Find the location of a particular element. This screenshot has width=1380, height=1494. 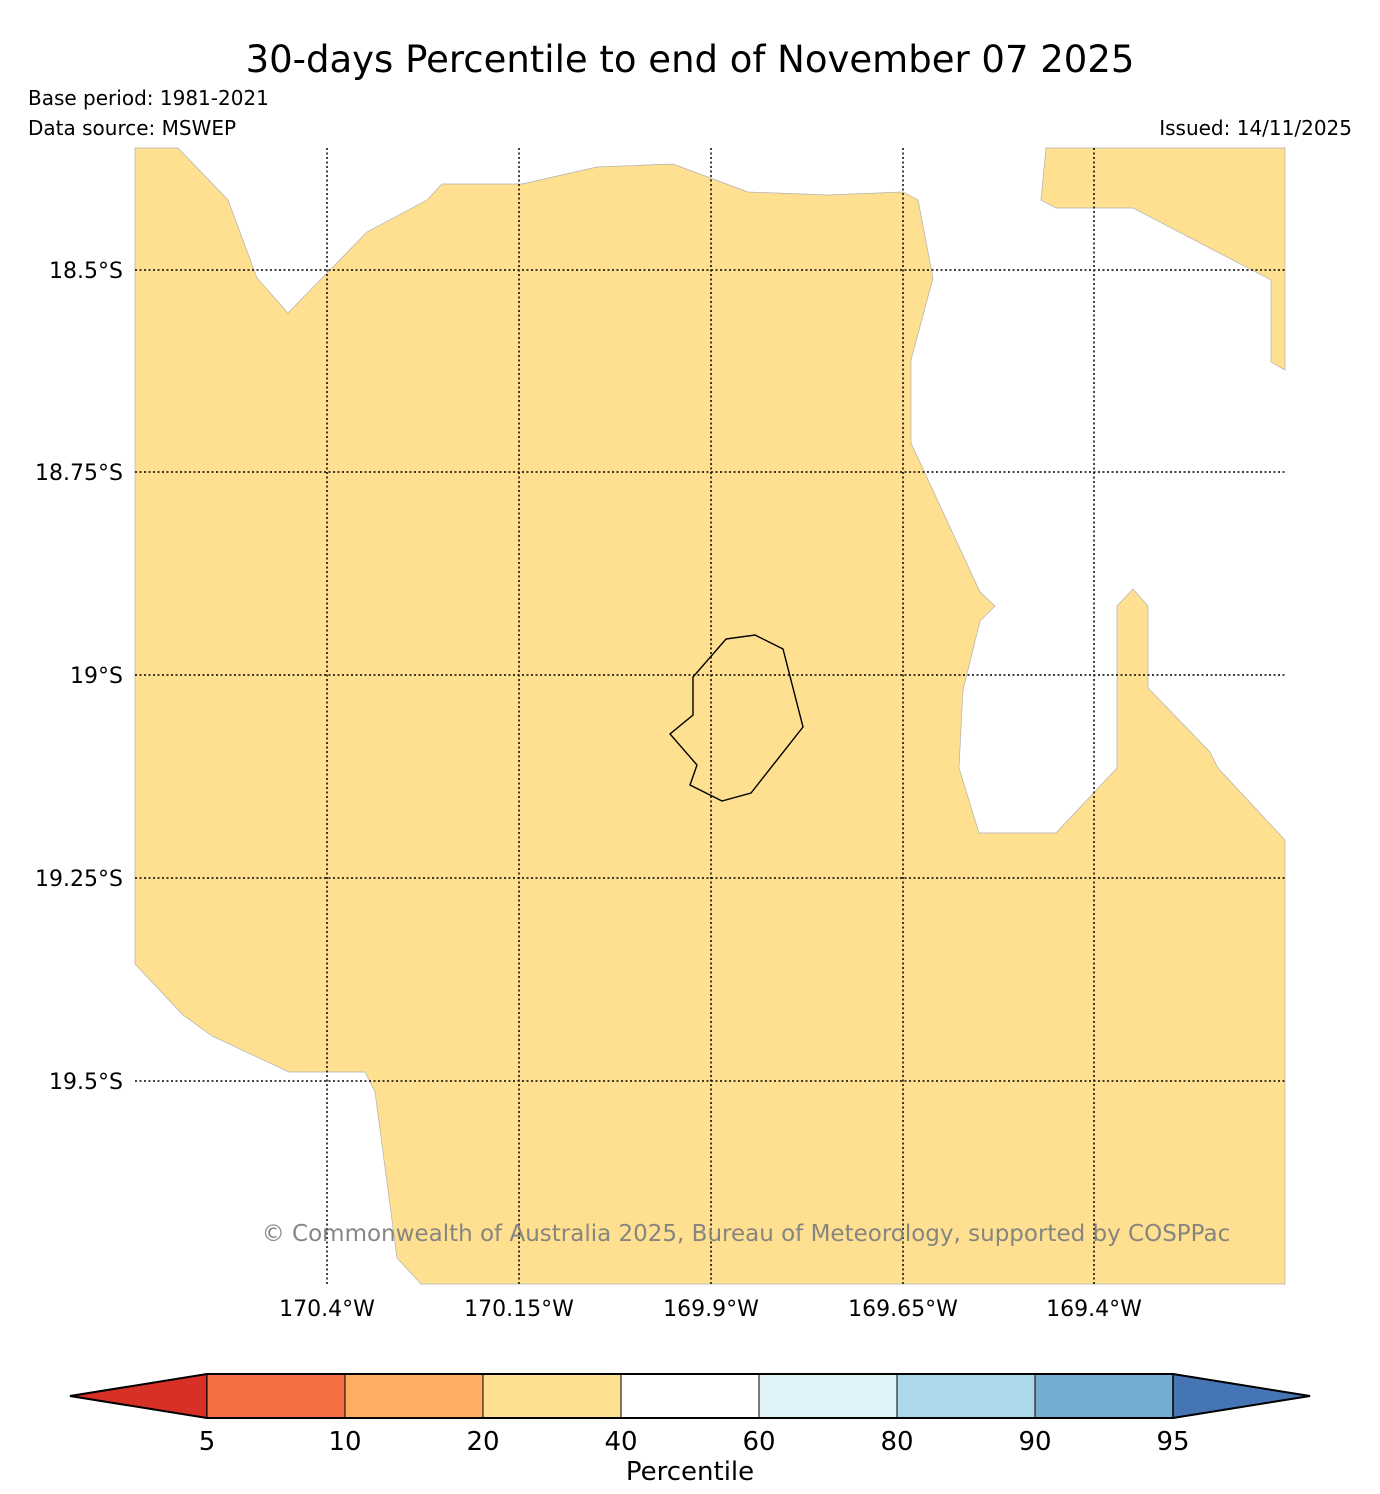

lat-label: 18.5°S is located at coordinates (86, 271).